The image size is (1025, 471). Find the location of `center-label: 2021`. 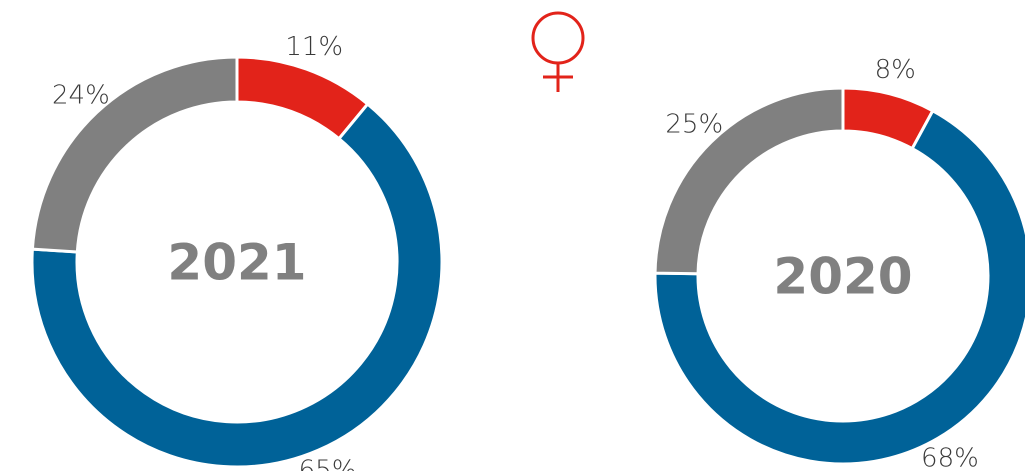

center-label: 2021 is located at coordinates (236, 263).